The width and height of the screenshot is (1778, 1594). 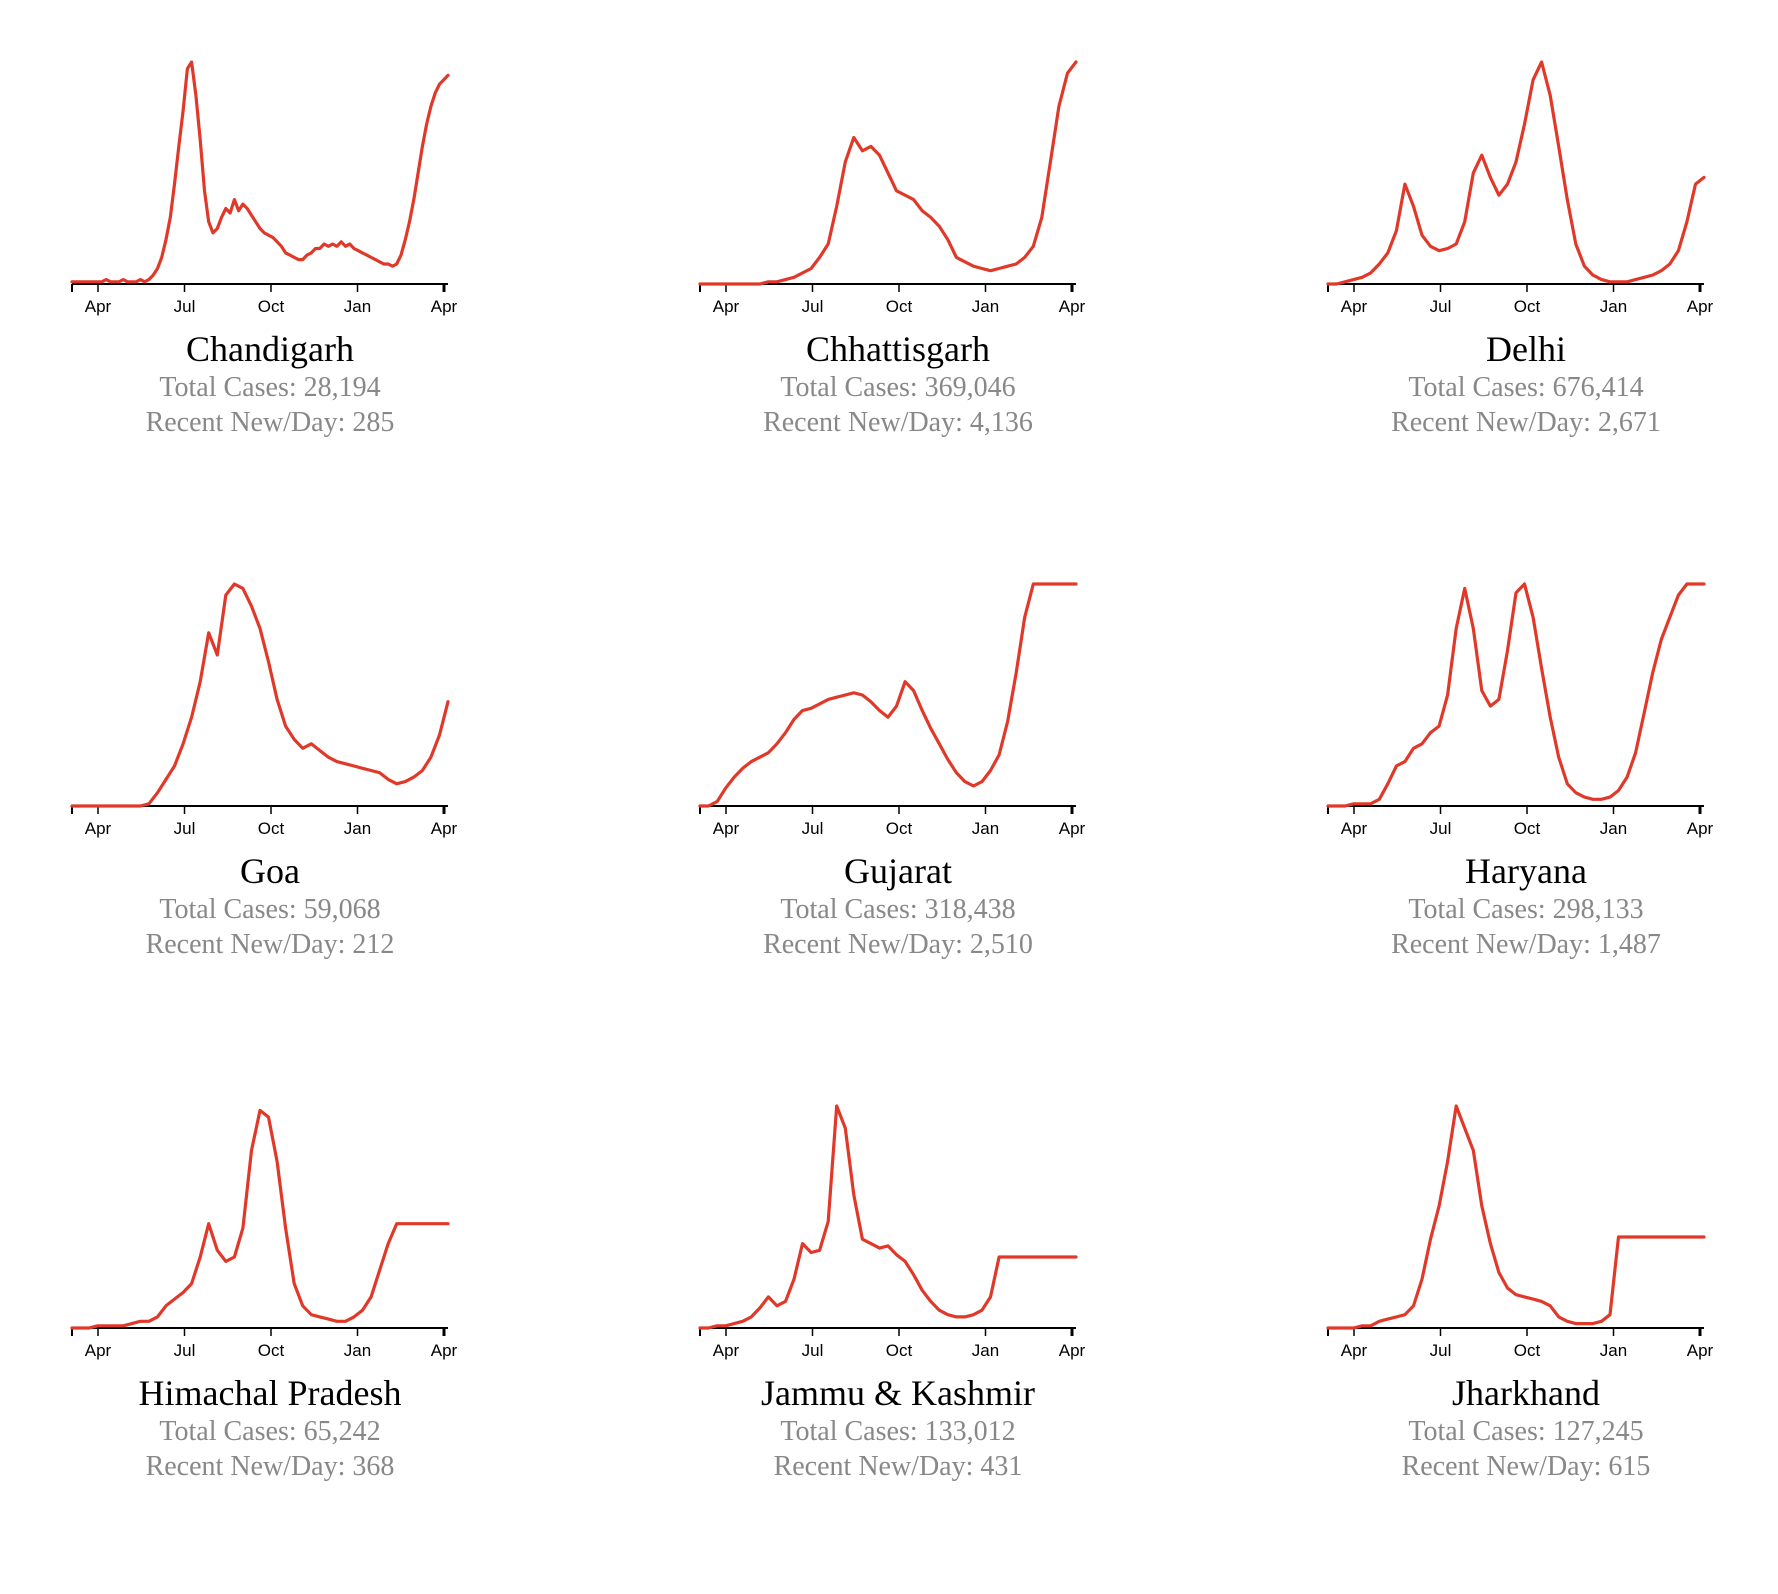 I want to click on recent-new-per-day: Recent New/Day: 4,136, so click(x=898, y=422).